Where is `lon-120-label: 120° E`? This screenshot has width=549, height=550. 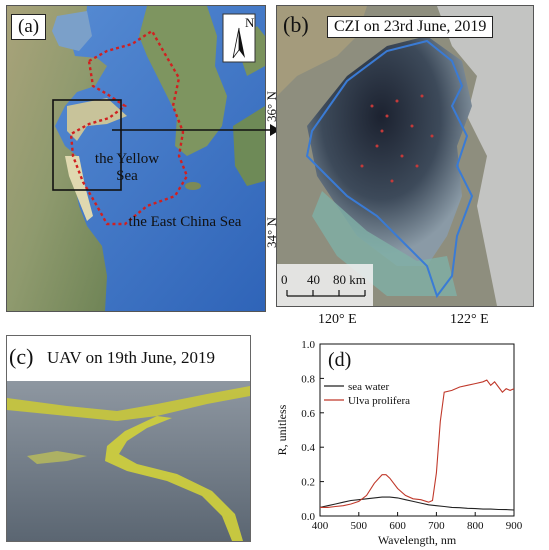
lon-120-label: 120° E is located at coordinates (337, 319).